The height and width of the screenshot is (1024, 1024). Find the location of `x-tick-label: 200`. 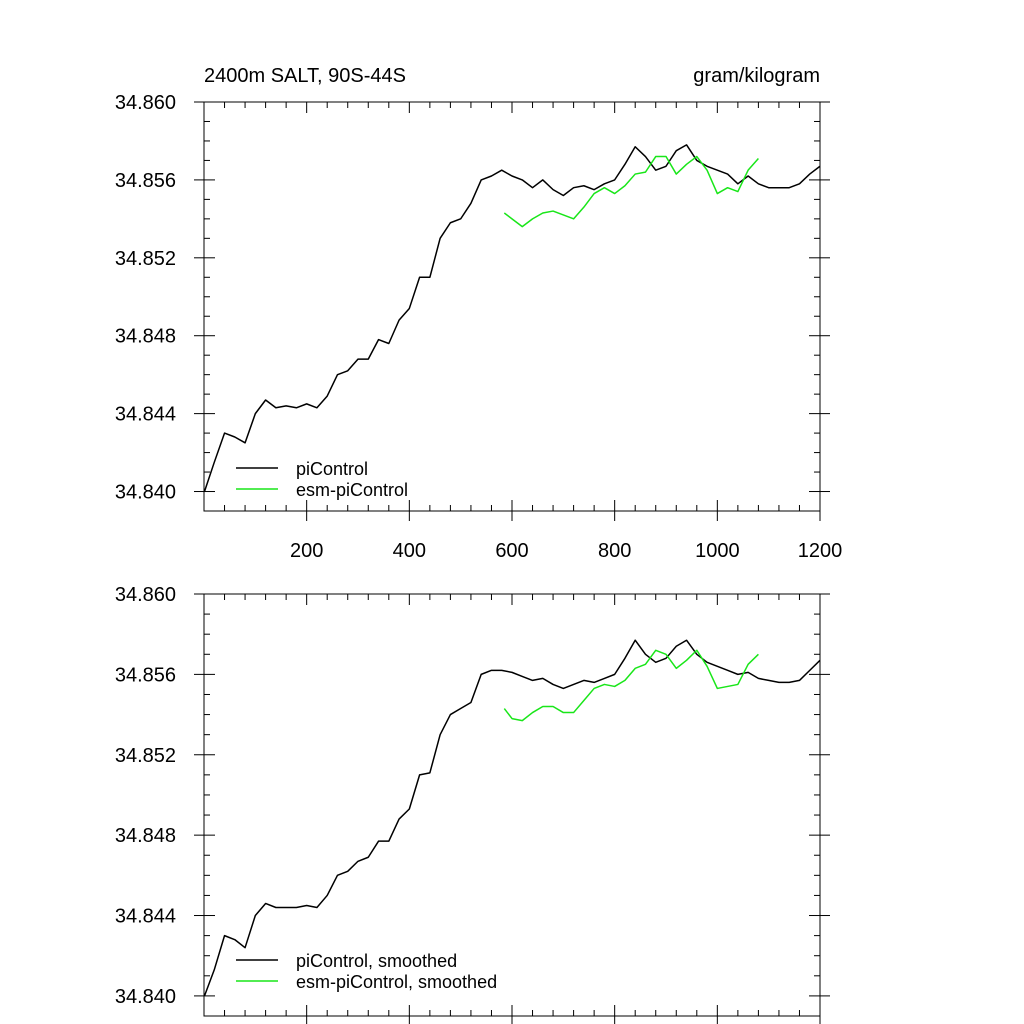

x-tick-label: 200 is located at coordinates (306, 551).